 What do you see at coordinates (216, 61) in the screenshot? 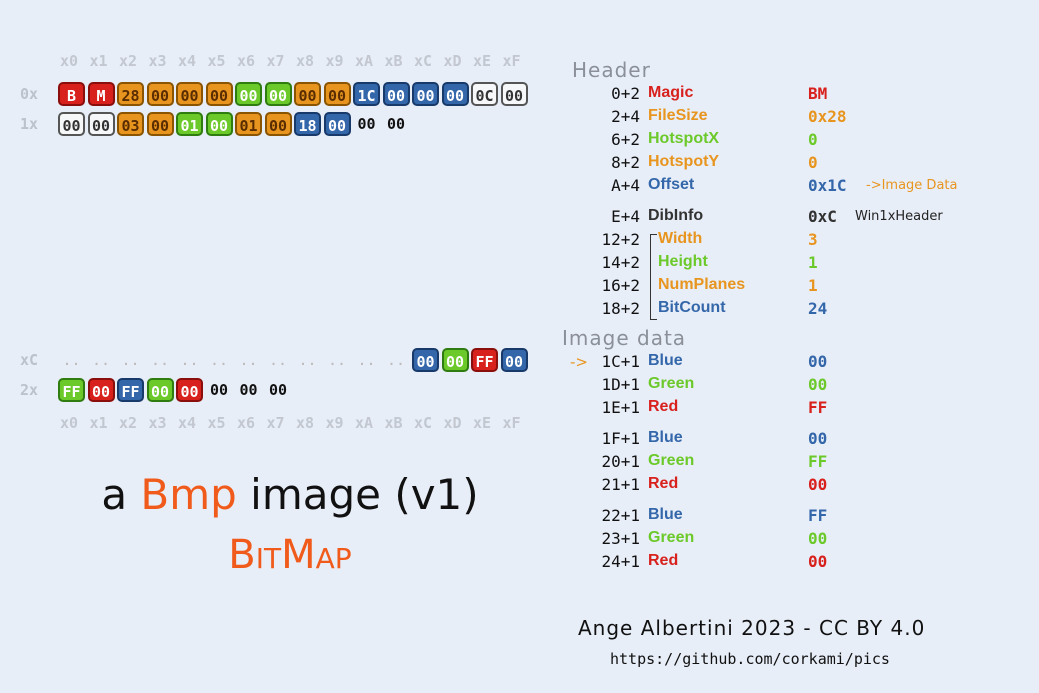
I see `column-header: x5` at bounding box center [216, 61].